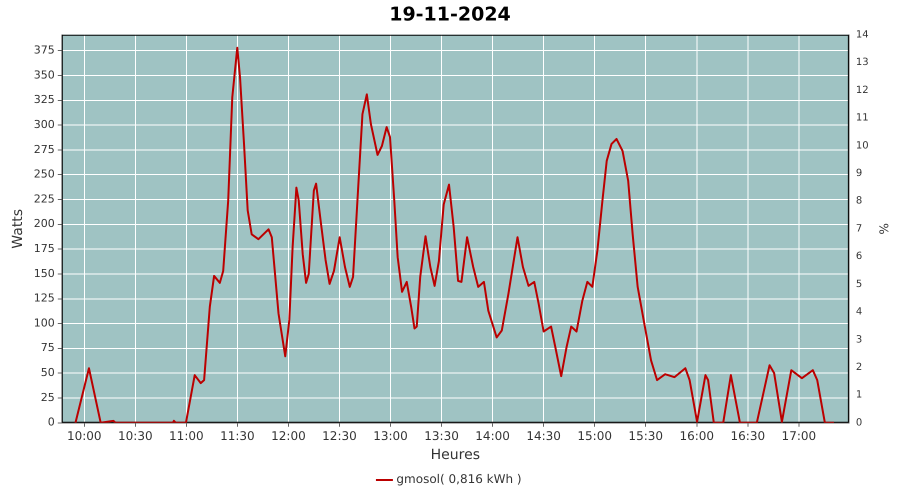  I want to click on x-tick-label: 14:30, so click(543, 436).